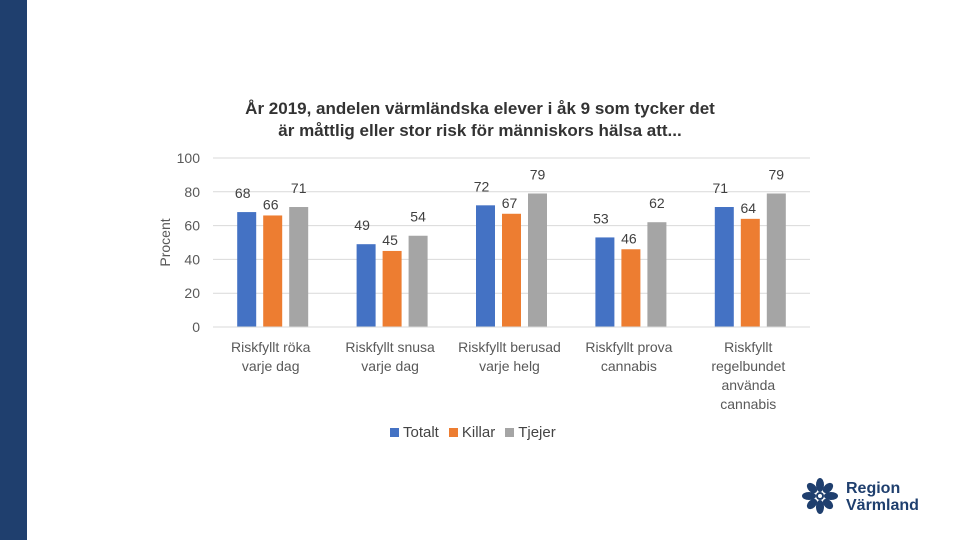  Describe the element at coordinates (192, 192) in the screenshot. I see `y-tick-label: 80` at that location.